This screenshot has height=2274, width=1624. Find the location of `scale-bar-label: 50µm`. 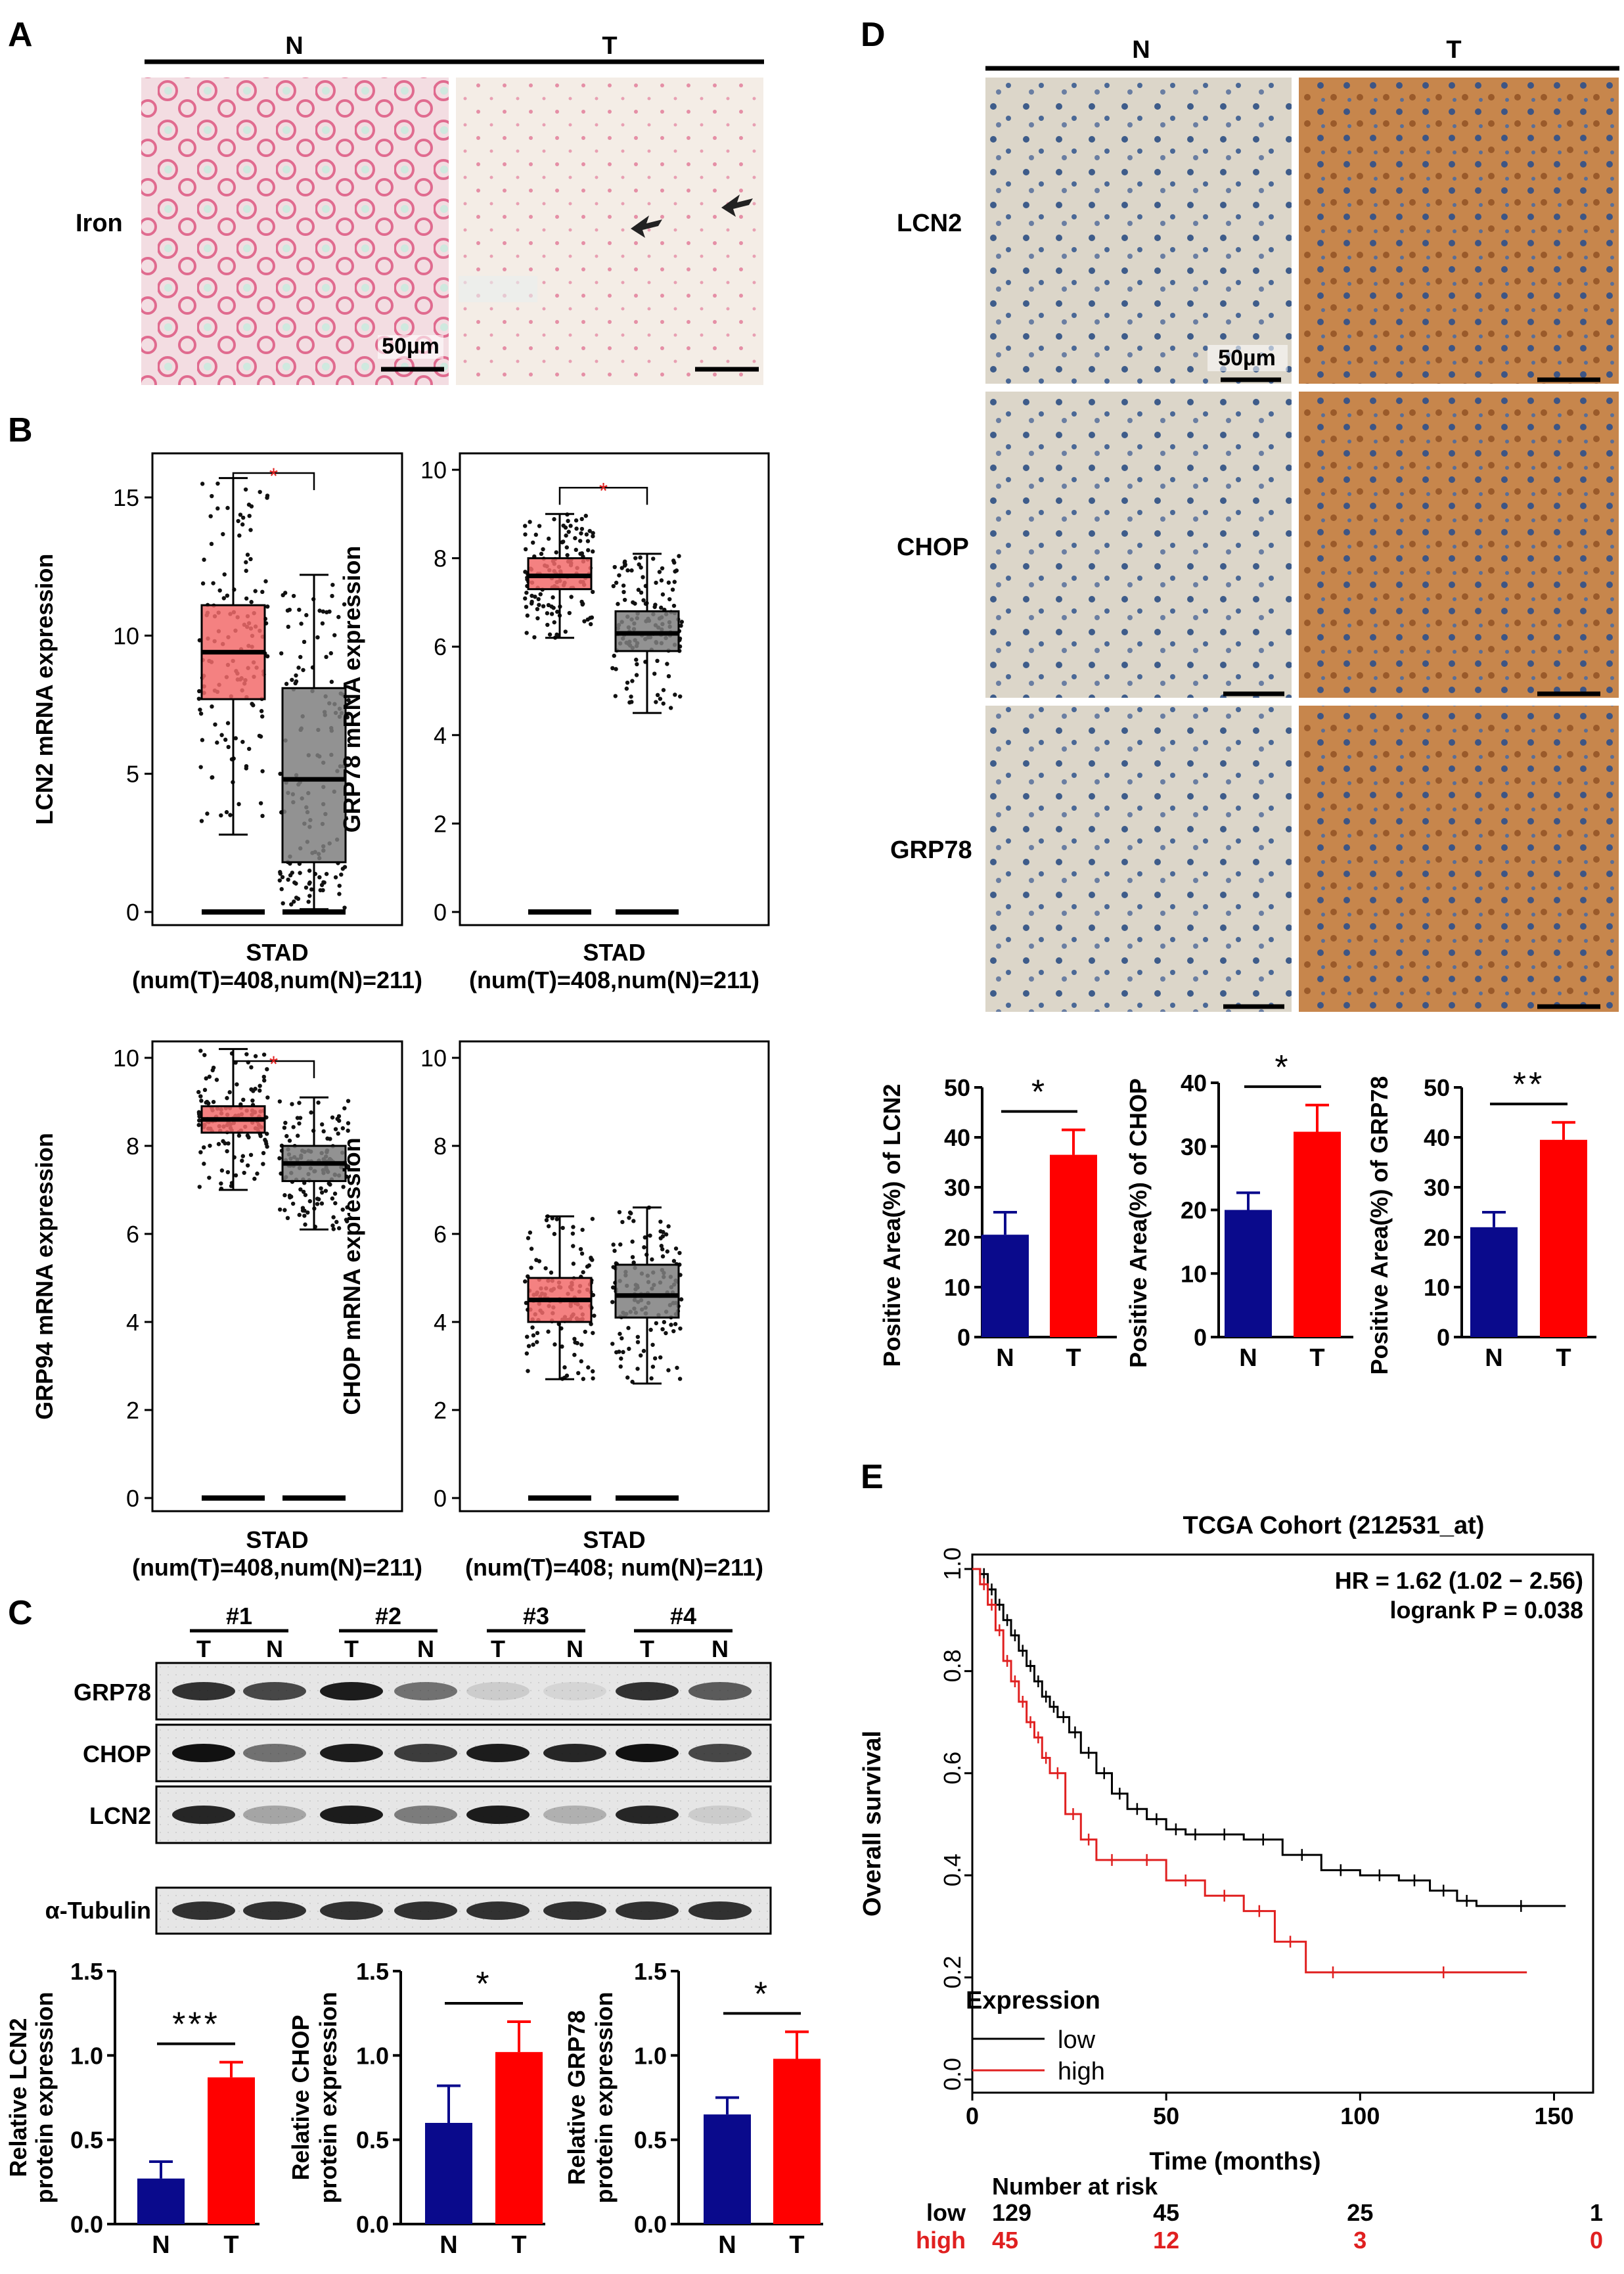

scale-bar-label: 50µm is located at coordinates (1247, 359).